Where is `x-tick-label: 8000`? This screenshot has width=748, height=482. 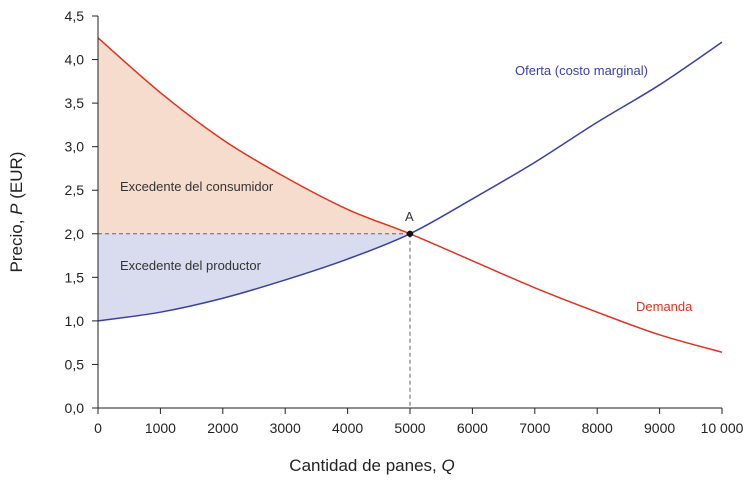 x-tick-label: 8000 is located at coordinates (597, 428).